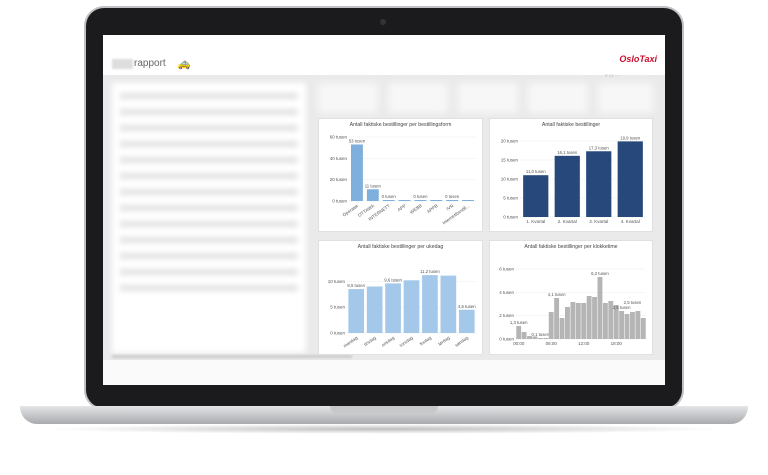  What do you see at coordinates (450, 207) in the screenshot?
I see `x-tick-label: IVR` at bounding box center [450, 207].